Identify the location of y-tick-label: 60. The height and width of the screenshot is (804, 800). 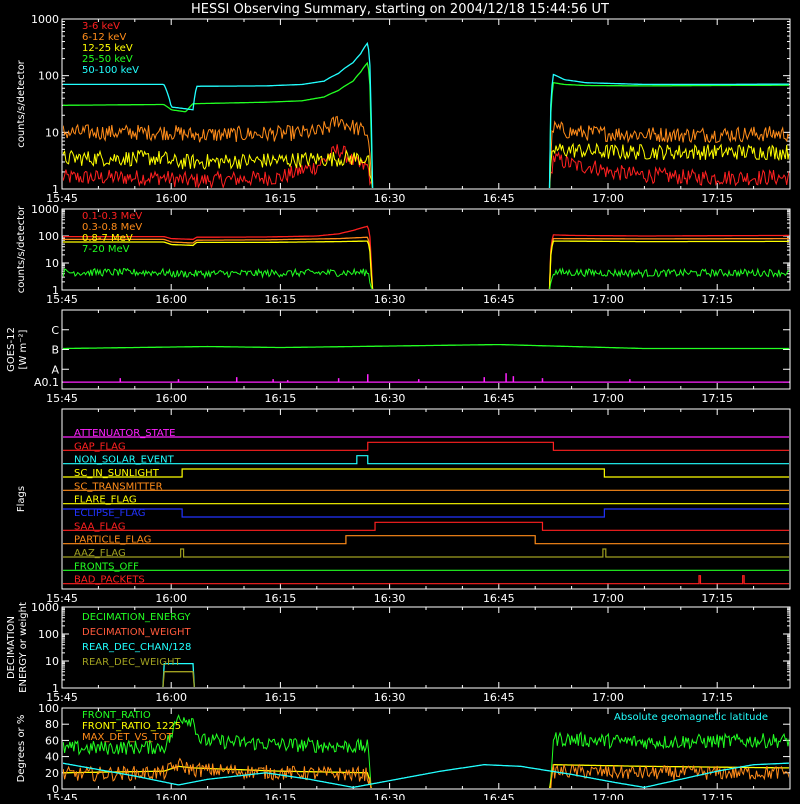
(52, 740).